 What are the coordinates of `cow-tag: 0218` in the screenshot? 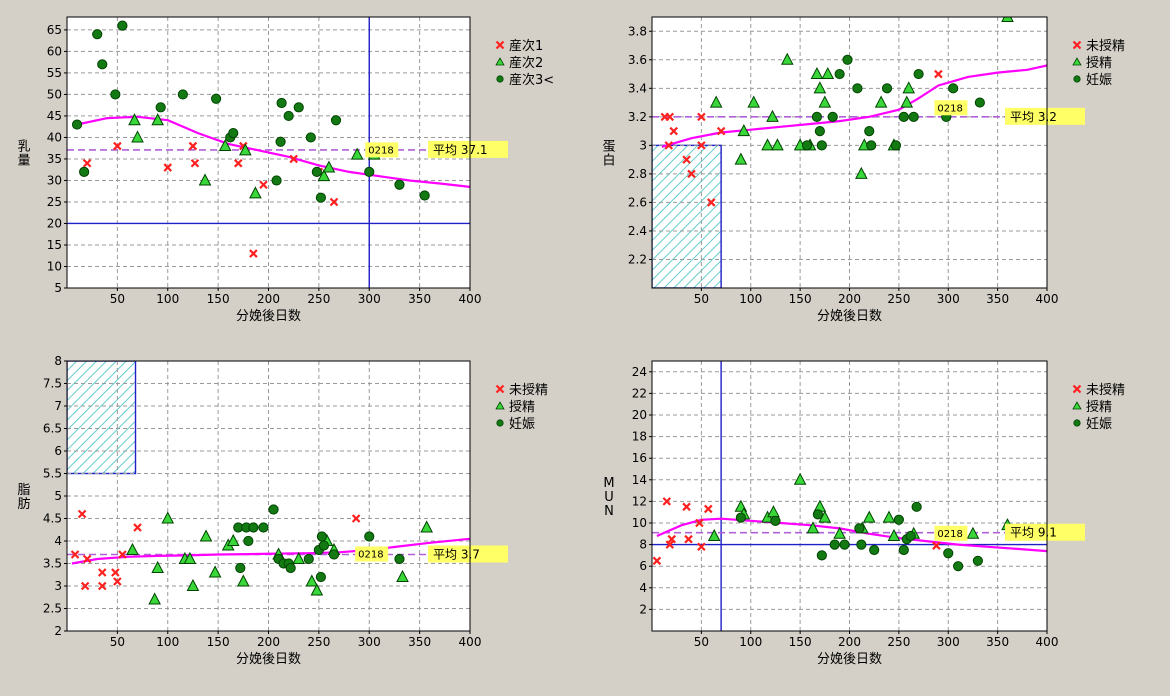 It's located at (382, 150).